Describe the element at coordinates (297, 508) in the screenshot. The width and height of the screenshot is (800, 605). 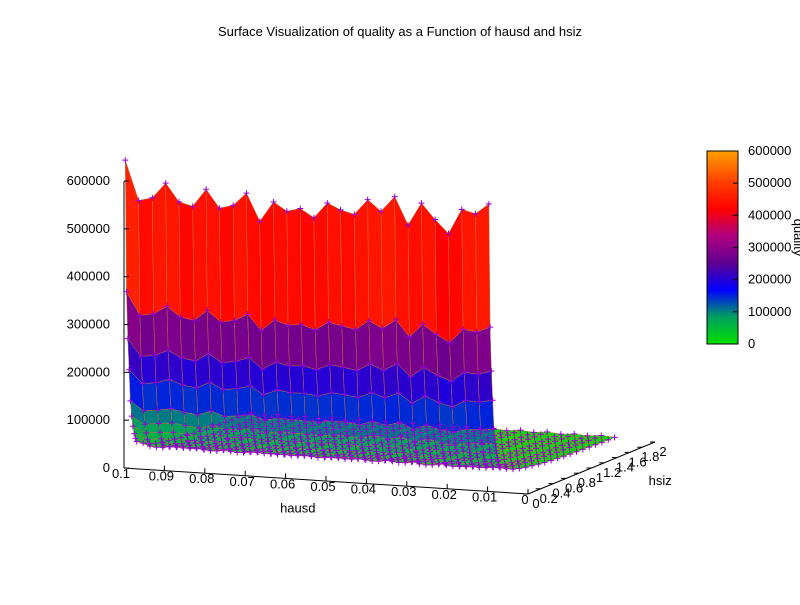
I see `x-axis-label: hausd` at that location.